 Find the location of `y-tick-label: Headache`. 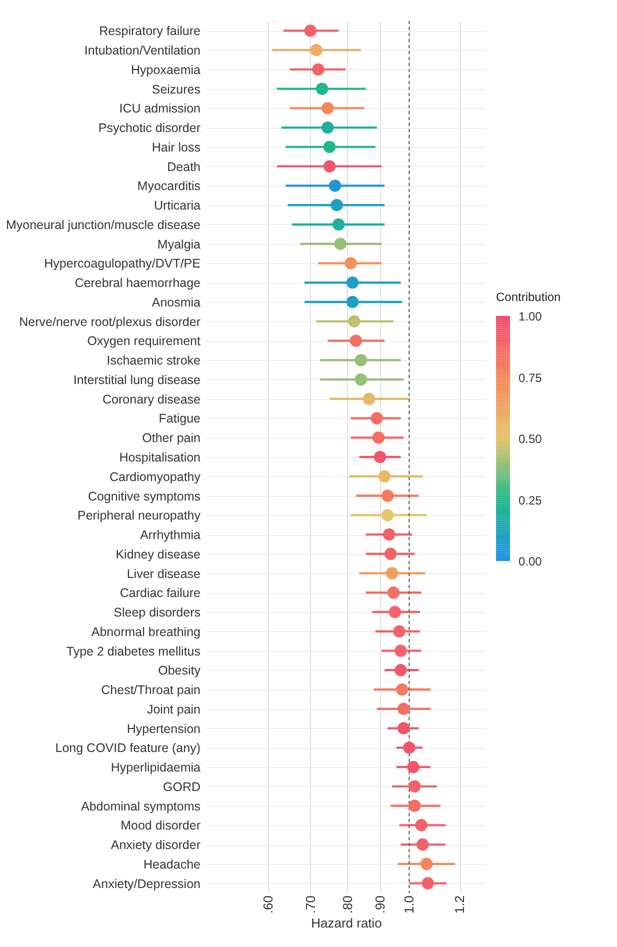

y-tick-label: Headache is located at coordinates (172, 864).